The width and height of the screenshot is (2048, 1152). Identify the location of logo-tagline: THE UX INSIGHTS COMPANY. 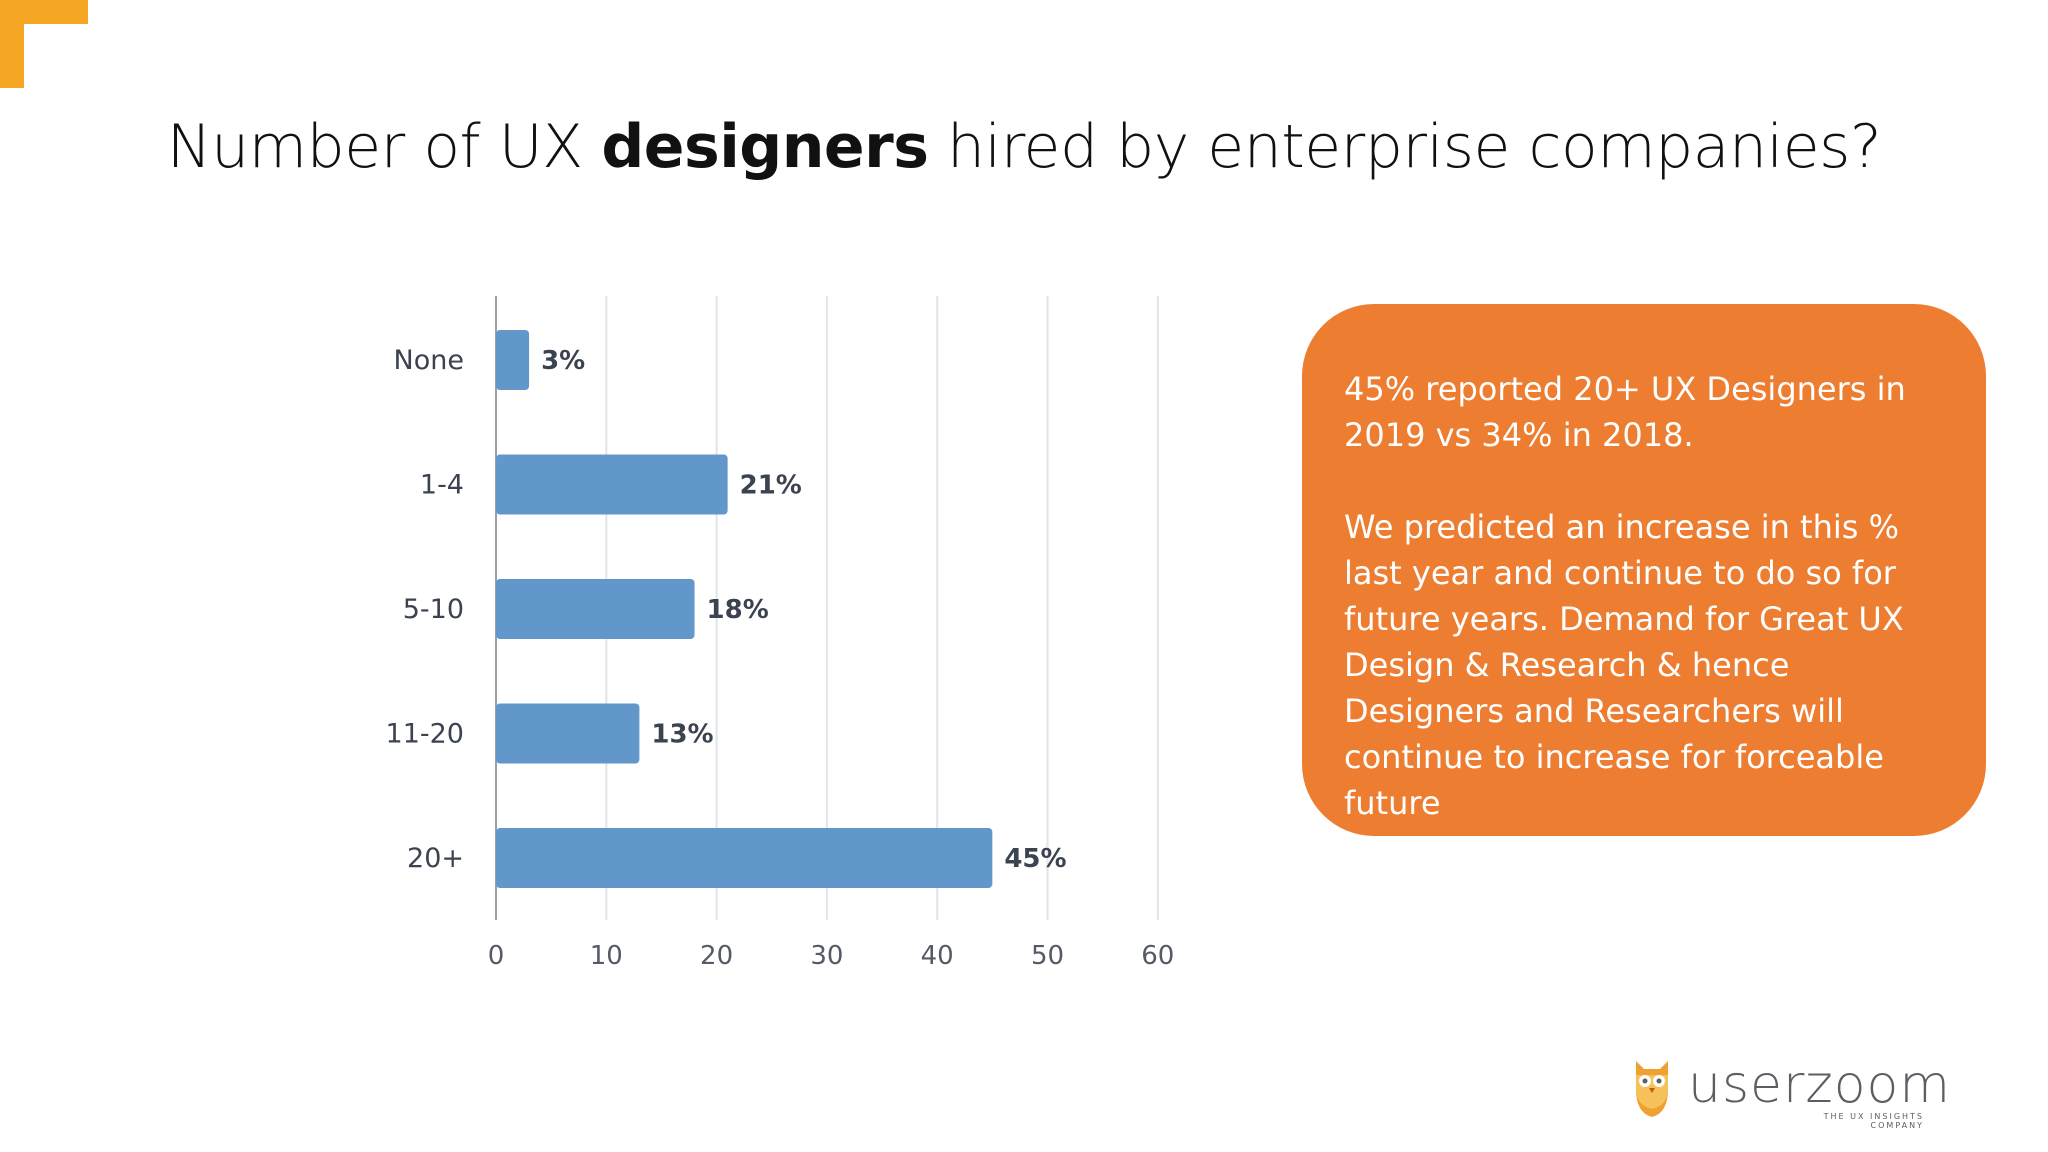
(1873, 1121).